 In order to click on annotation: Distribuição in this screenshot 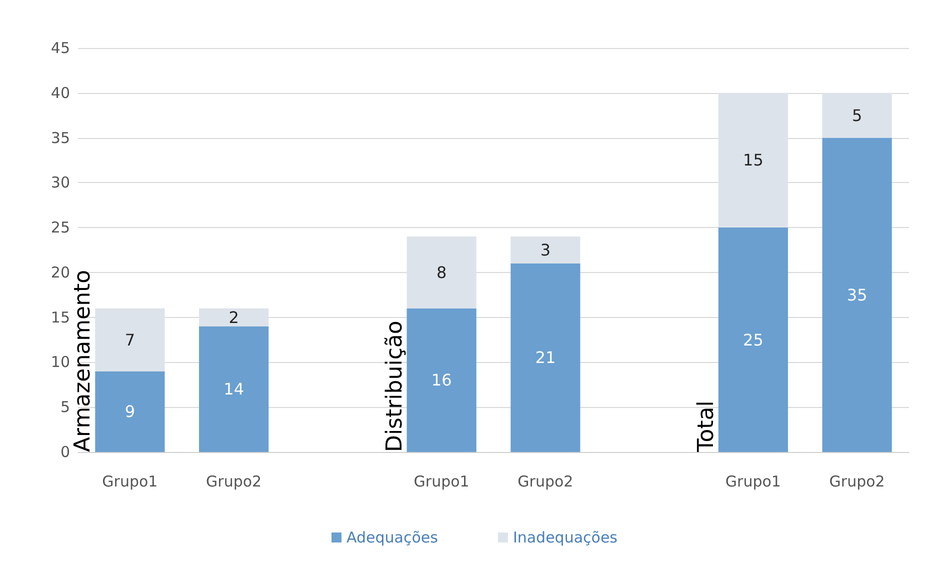, I will do `click(395, 386)`.